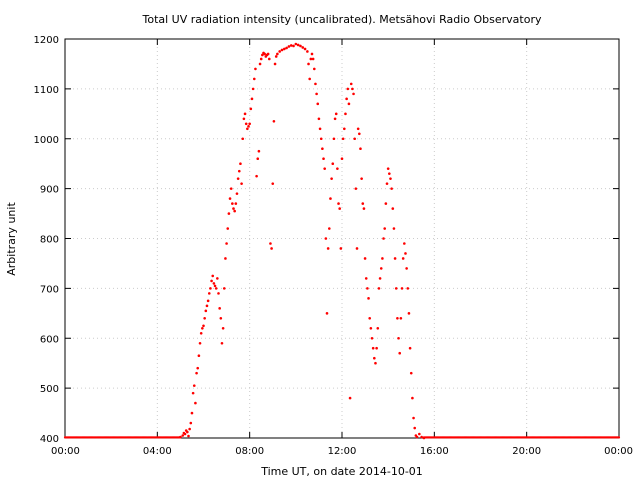 Image resolution: width=640 pixels, height=480 pixels. What do you see at coordinates (434, 451) in the screenshot?
I see `x-tick-label: 16:00` at bounding box center [434, 451].